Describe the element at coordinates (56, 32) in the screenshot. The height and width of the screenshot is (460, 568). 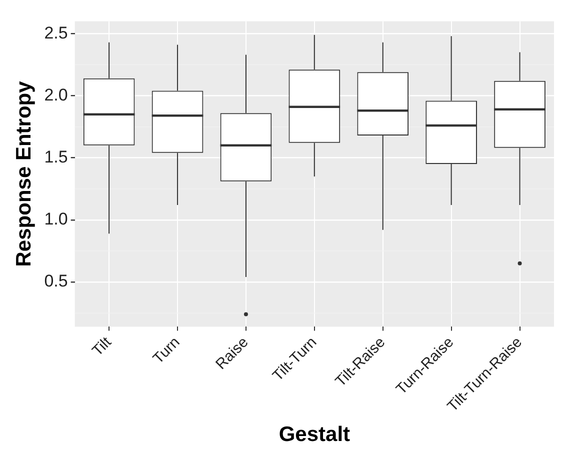
I see `y-tick-label: 2.5` at that location.